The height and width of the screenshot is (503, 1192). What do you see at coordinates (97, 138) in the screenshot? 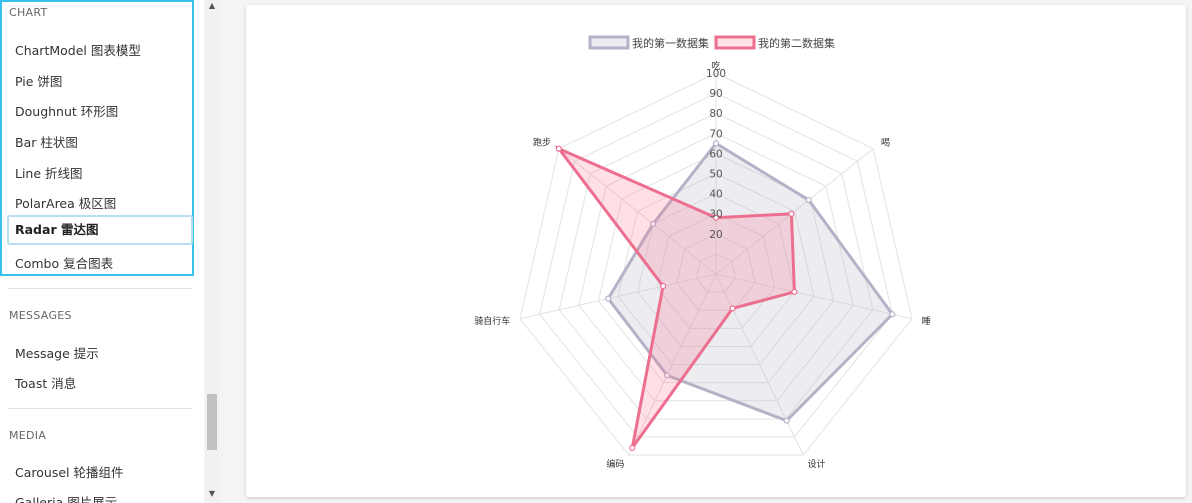
I see `chart-section-highlight` at bounding box center [97, 138].